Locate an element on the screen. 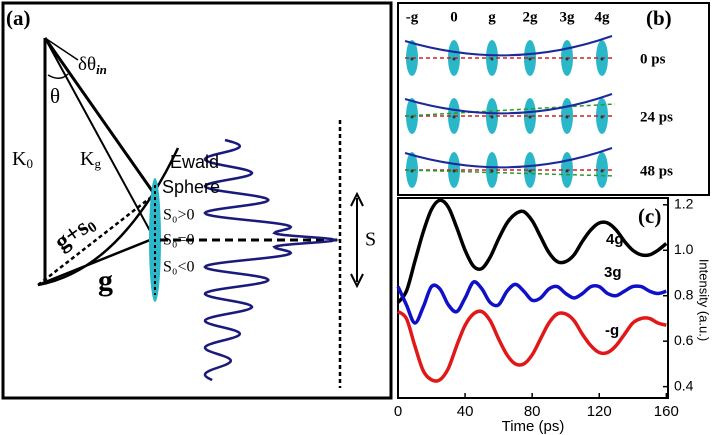 This screenshot has width=714, height=435. incident-vector is located at coordinates (100, 139).